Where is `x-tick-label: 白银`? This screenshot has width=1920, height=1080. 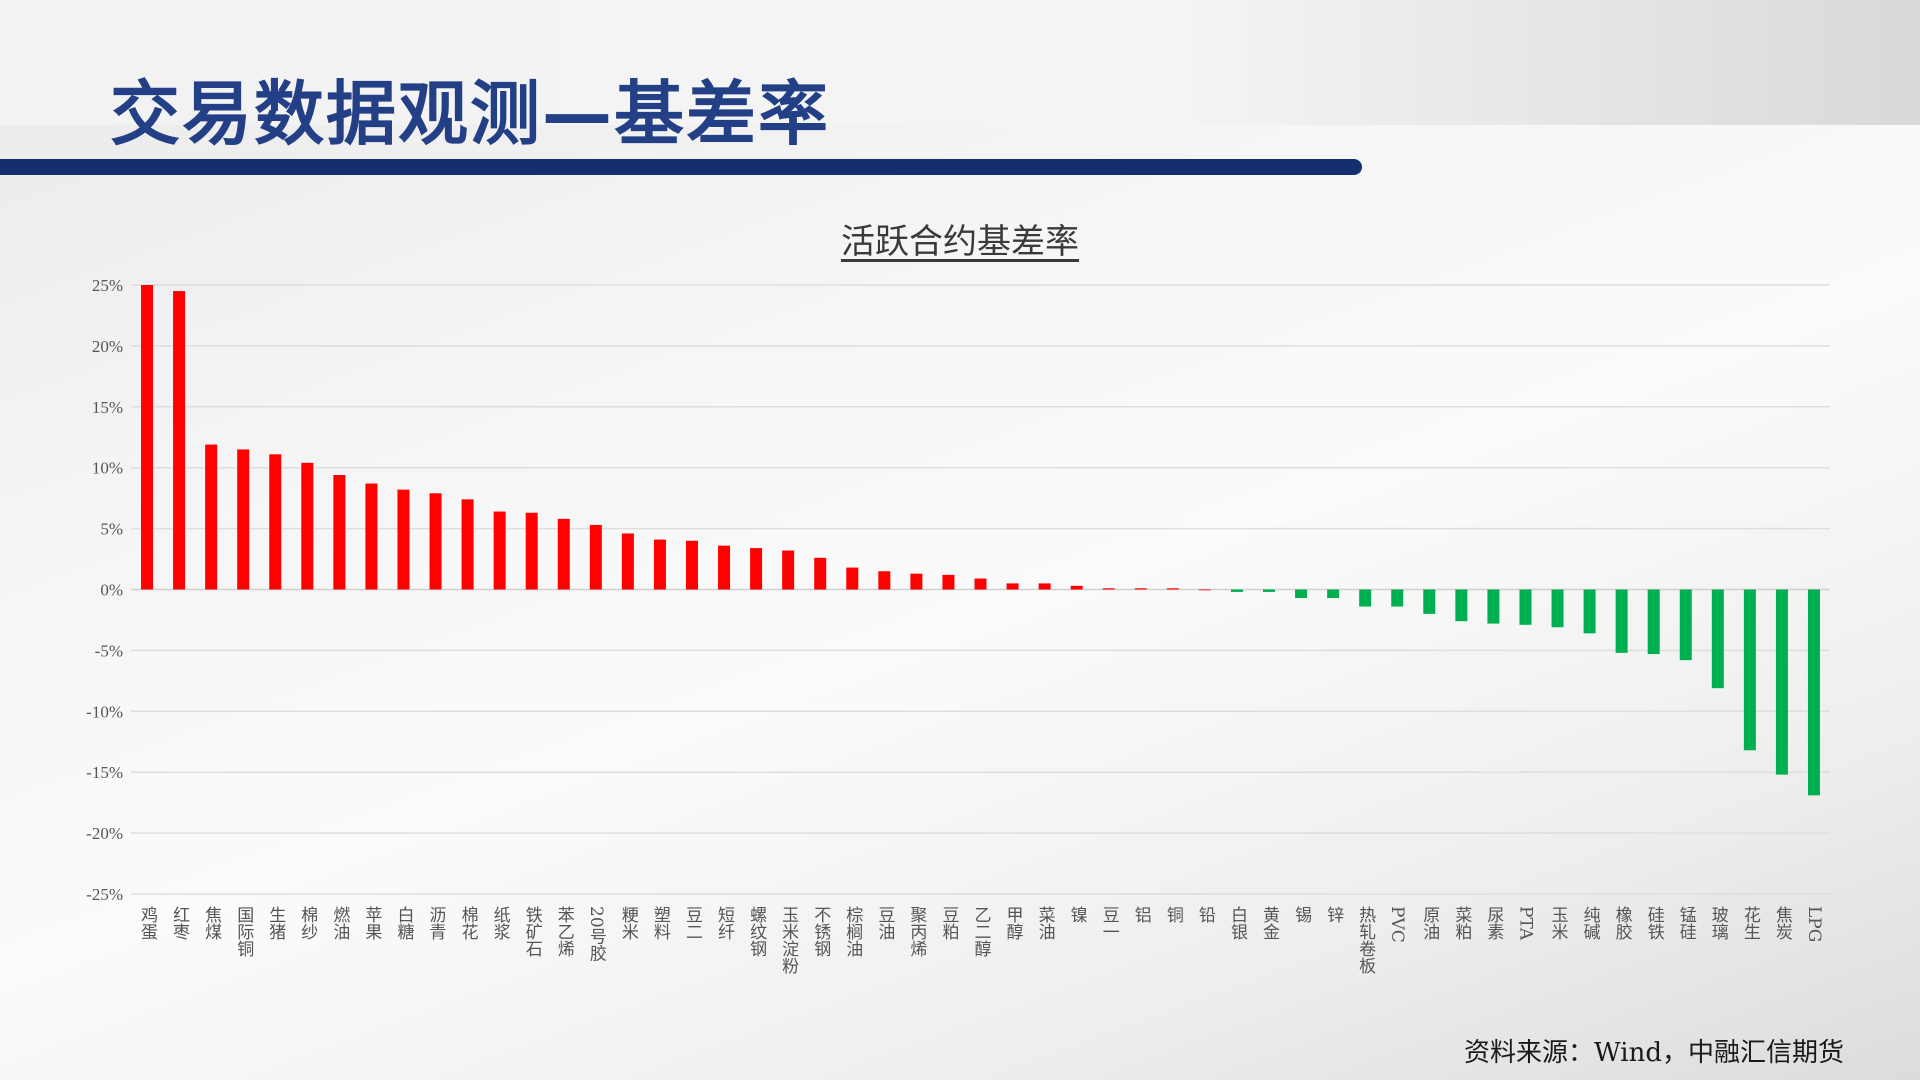
x-tick-label: 白银 is located at coordinates (1237, 923).